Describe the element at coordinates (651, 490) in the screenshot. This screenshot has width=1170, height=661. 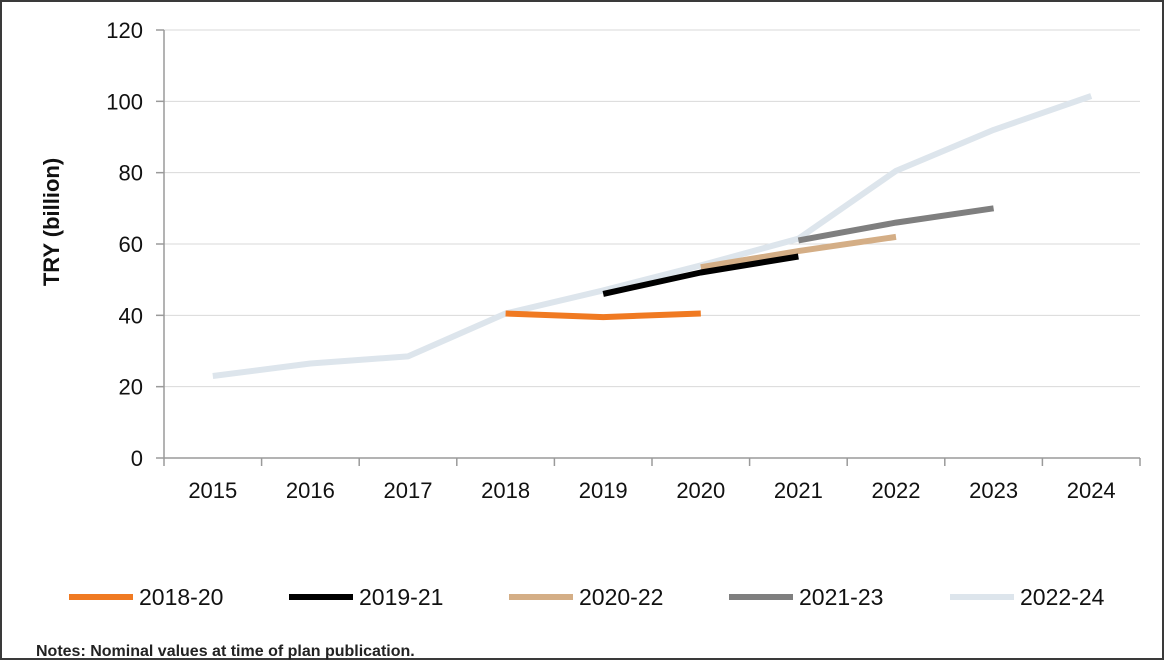
I see `x-axis-ticks: 2015 2016 2017 2018 2019 2020 2021 2022 2023 2024` at that location.